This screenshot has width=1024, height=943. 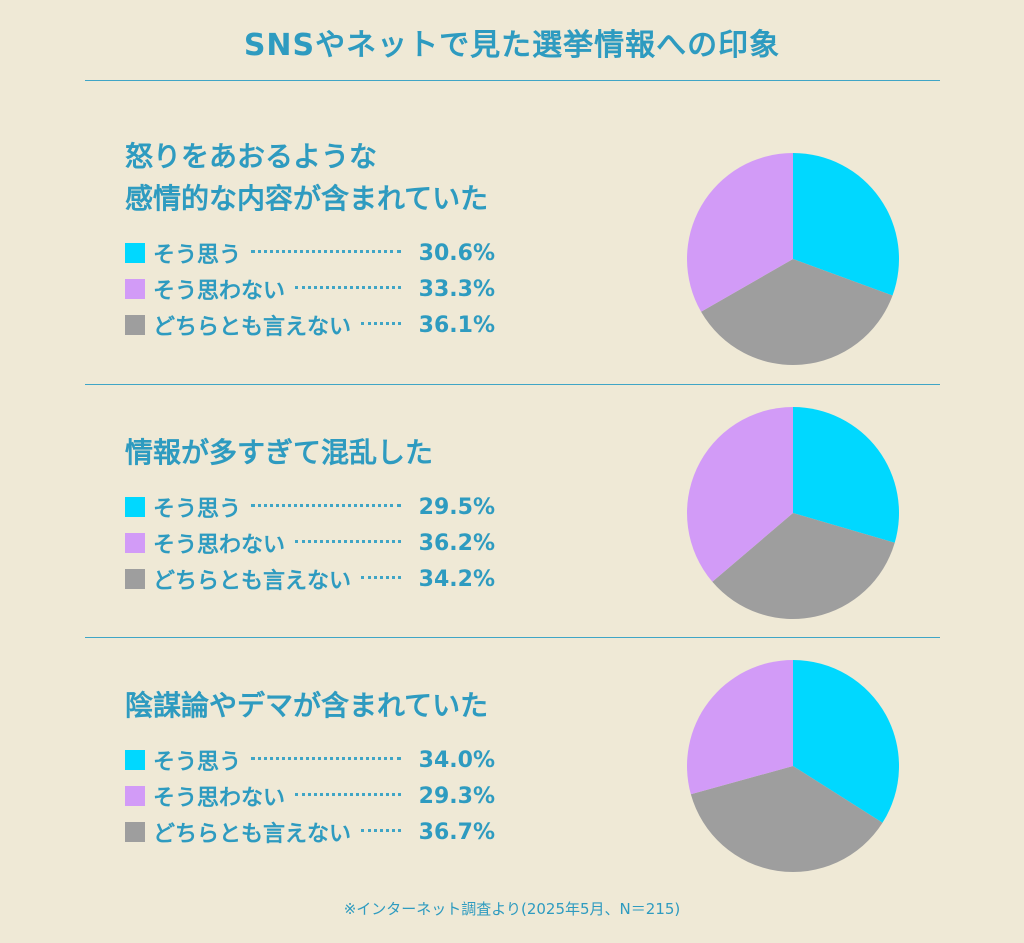 I want to click on legend: そう思う 30.6% そう思わない 33.3% どちらとも言えない 36.1%, so click(x=310, y=289).